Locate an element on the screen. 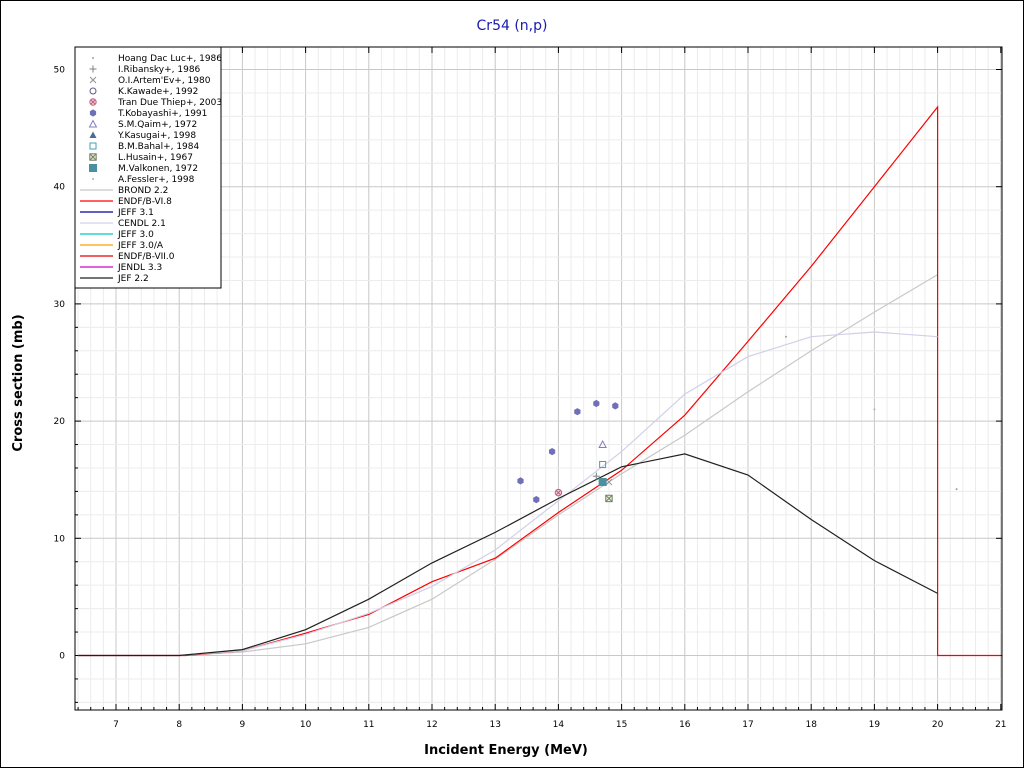 The height and width of the screenshot is (768, 1024). legend-item: JEFF 3.1 is located at coordinates (117, 213).